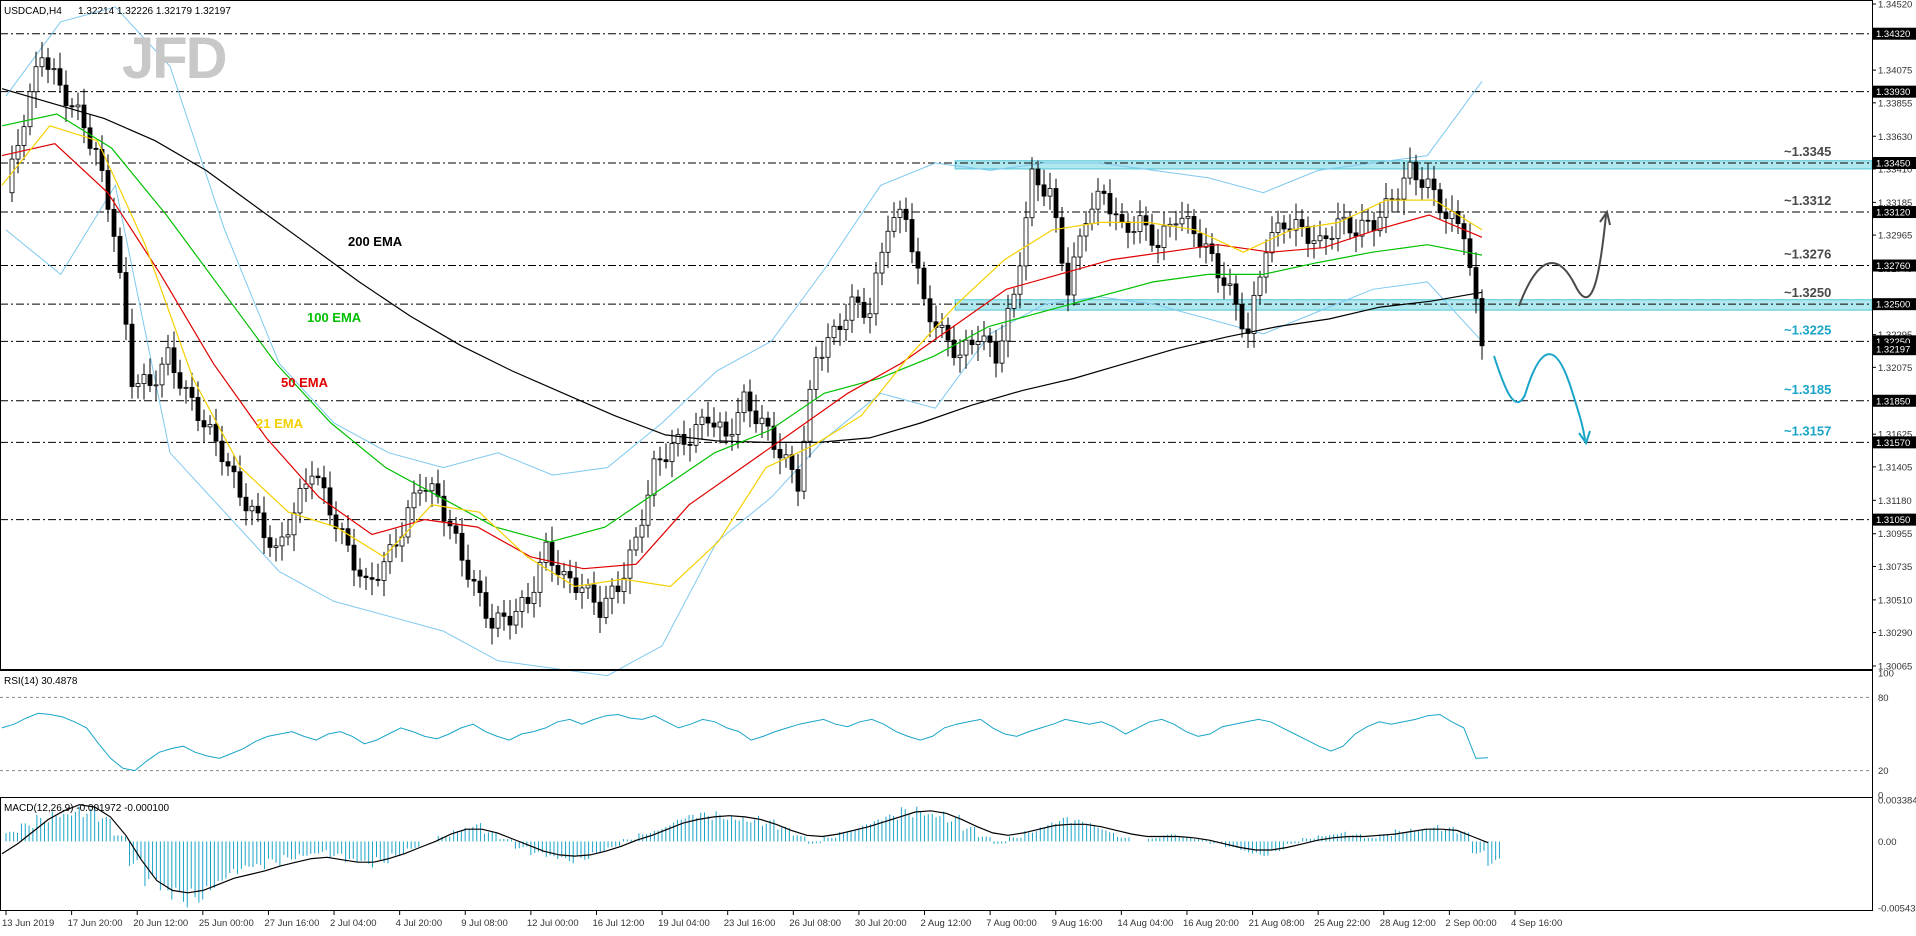 The height and width of the screenshot is (936, 1916). I want to click on time-tick-label: 16 Aug 20:00, so click(1211, 923).